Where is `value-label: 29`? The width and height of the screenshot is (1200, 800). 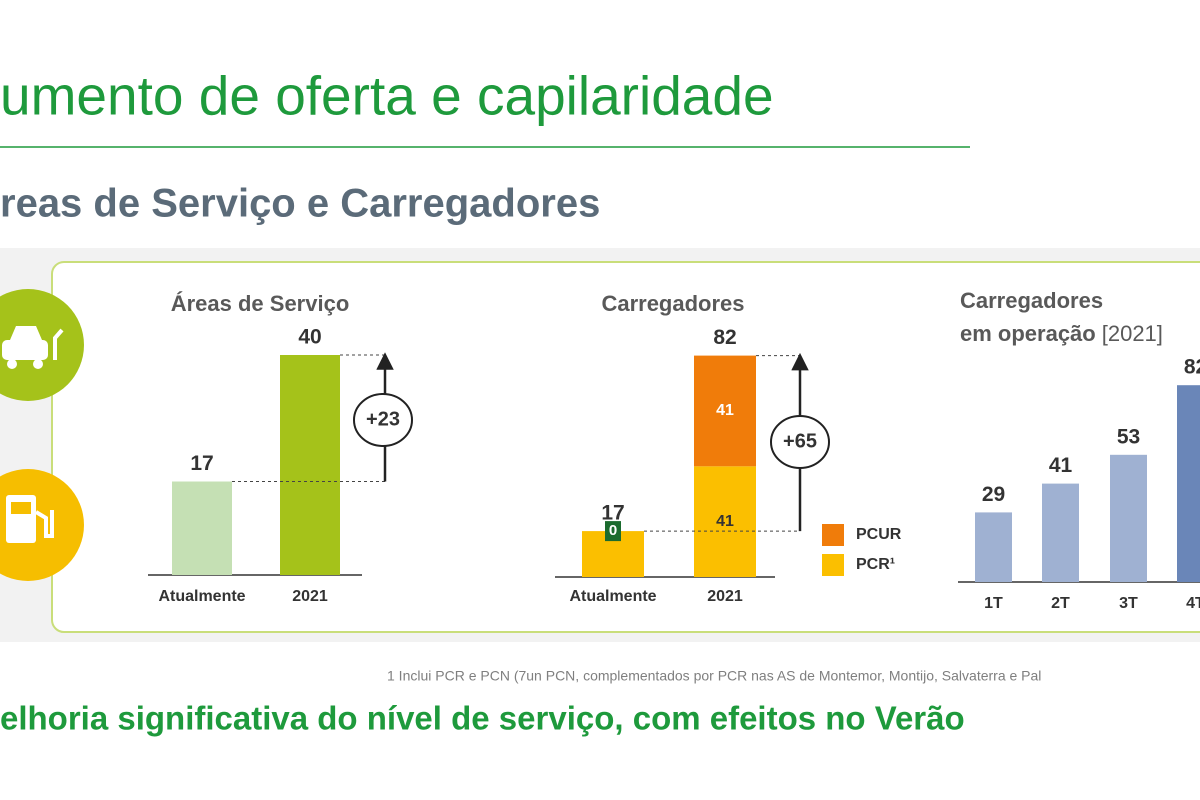
value-label: 29 is located at coordinates (993, 494).